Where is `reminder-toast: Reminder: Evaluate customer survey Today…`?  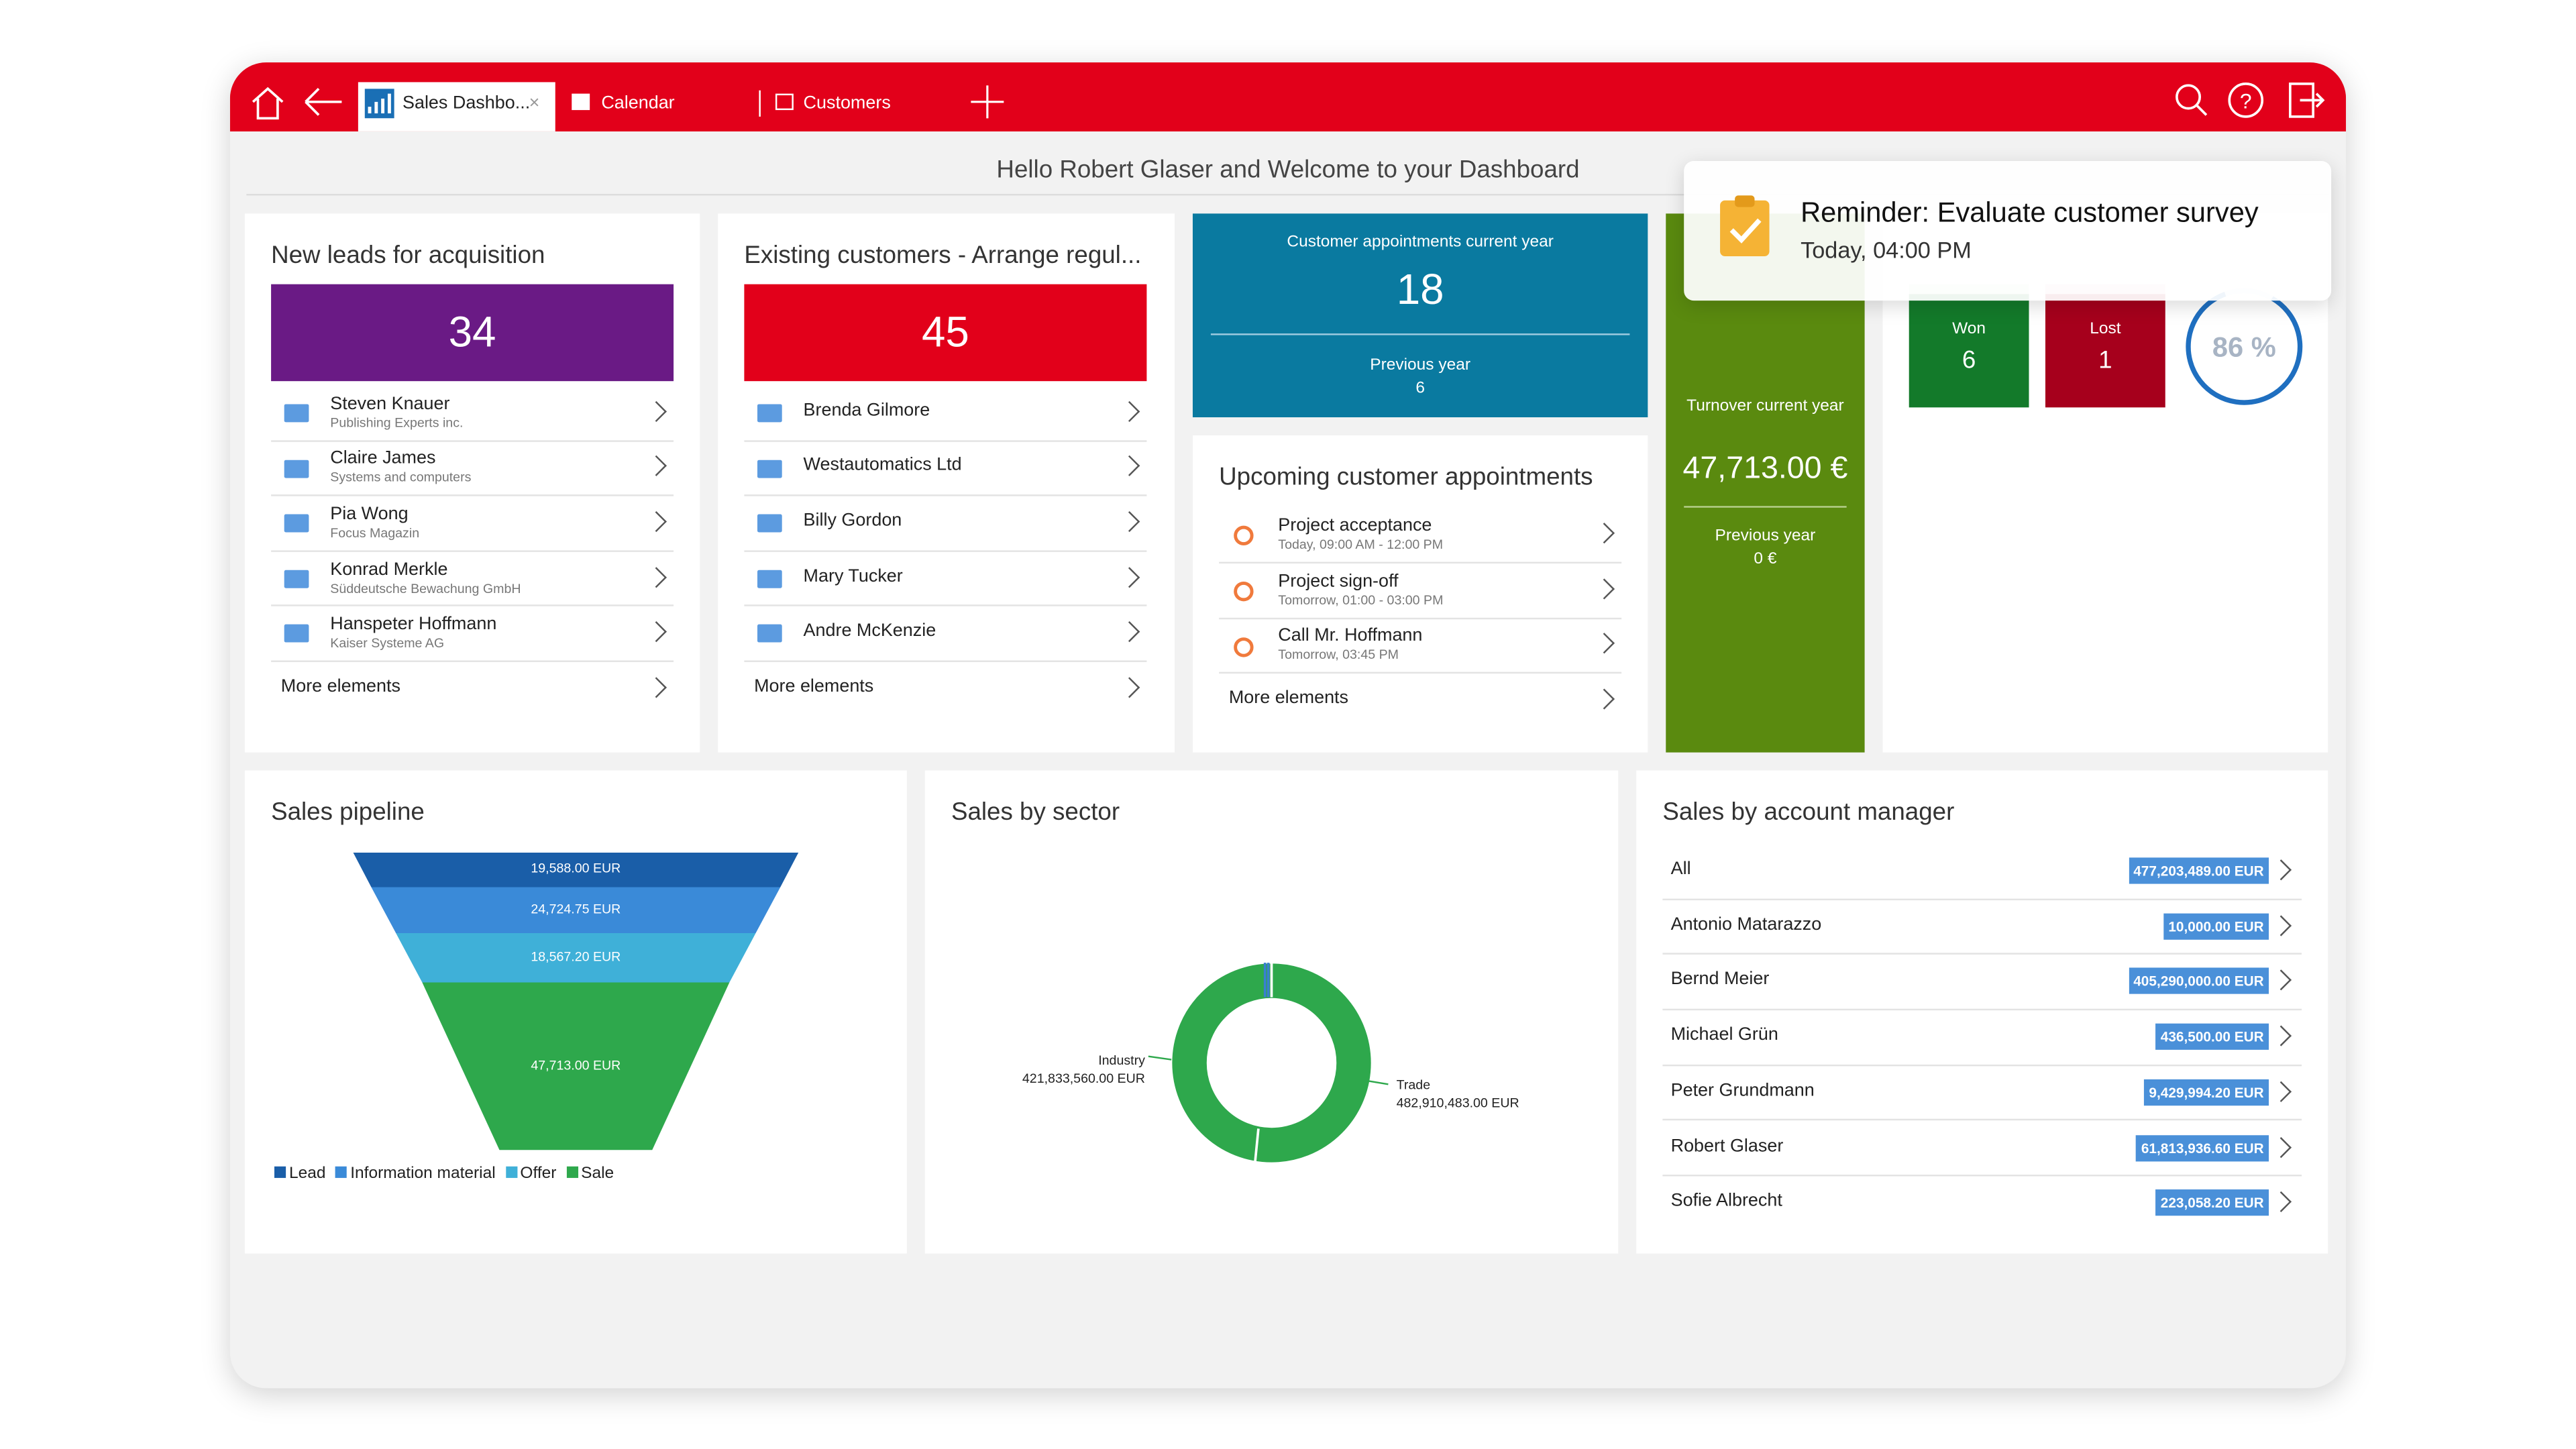 reminder-toast: Reminder: Evaluate customer survey Today… is located at coordinates (2008, 231).